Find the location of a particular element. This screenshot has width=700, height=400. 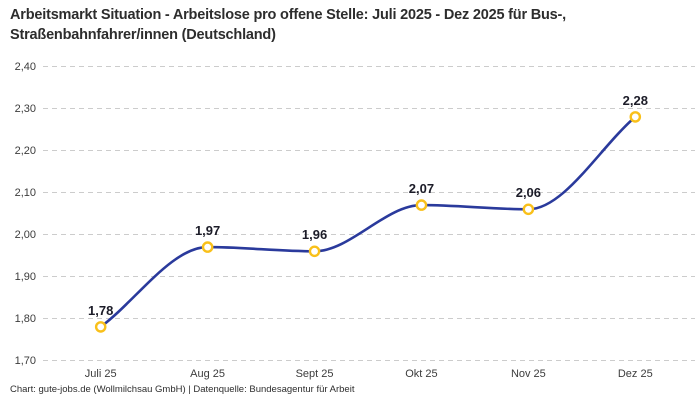

data-point-label: 2,06 is located at coordinates (528, 193).